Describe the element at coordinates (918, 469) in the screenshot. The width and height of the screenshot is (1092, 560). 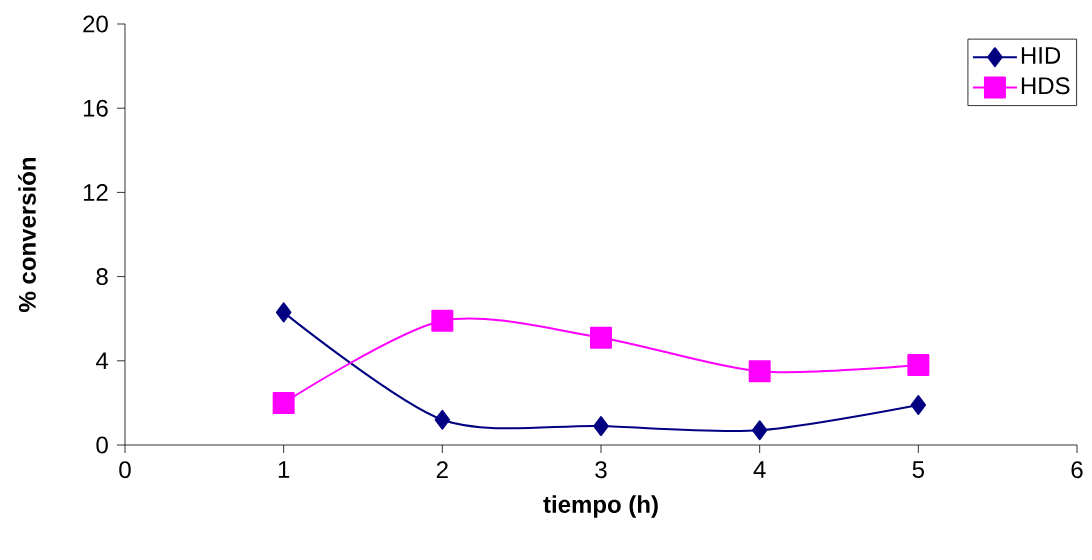
I see `x-tick-label: 5` at that location.